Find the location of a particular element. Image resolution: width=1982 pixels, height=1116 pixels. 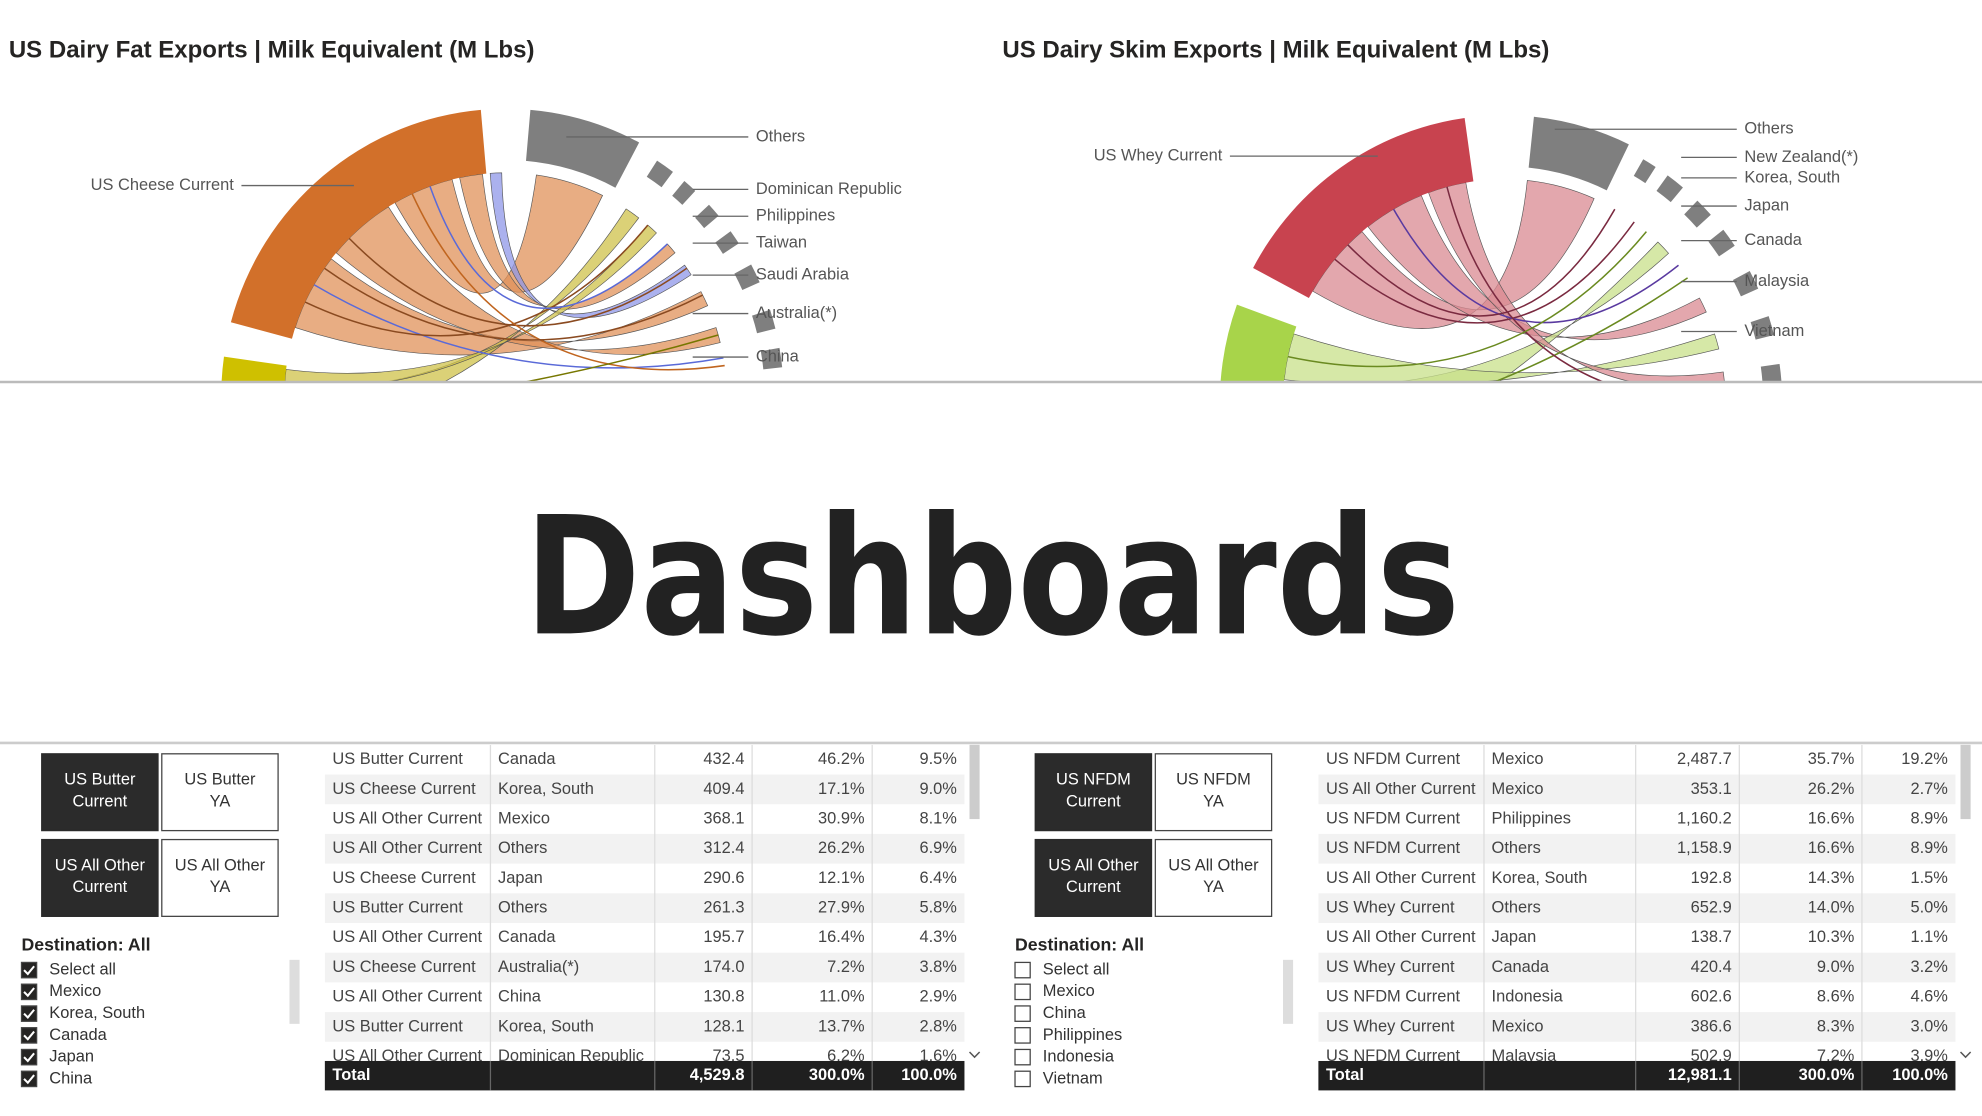

table-cell: 9.0% is located at coordinates (938, 788).